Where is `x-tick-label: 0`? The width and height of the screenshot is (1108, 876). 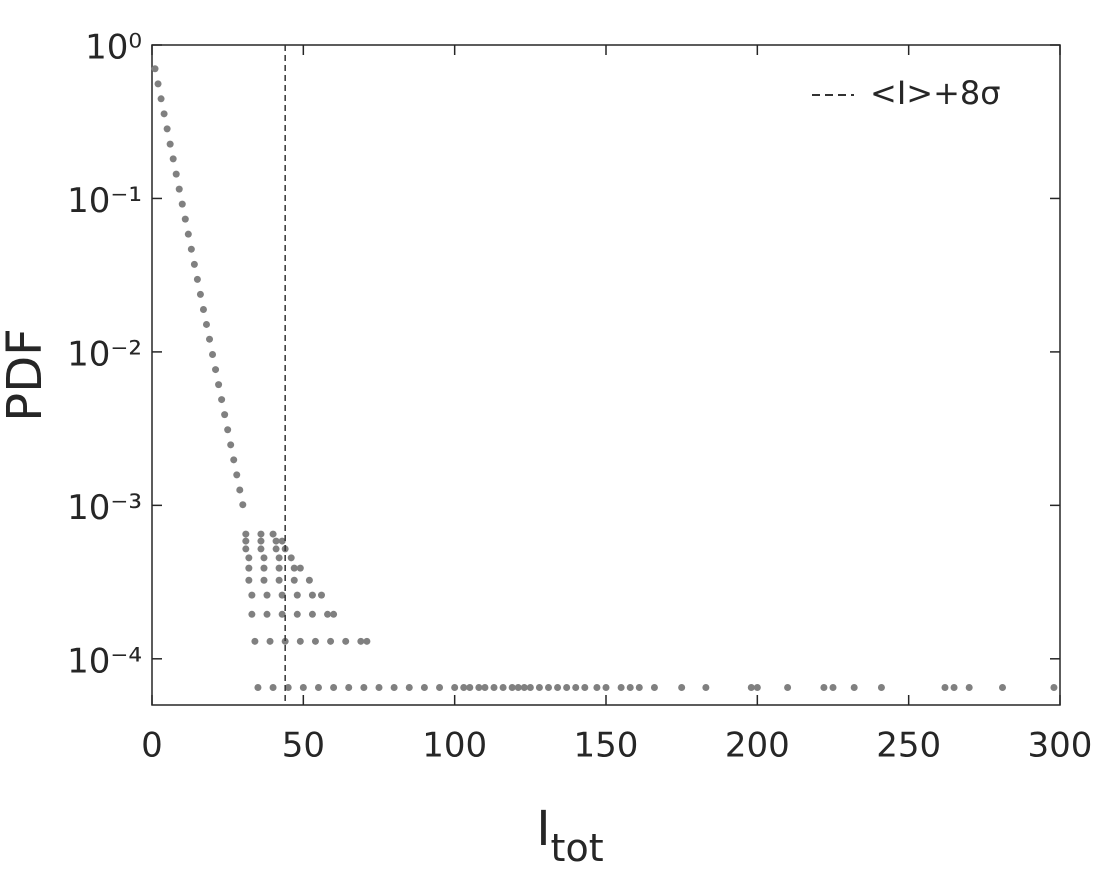
x-tick-label: 0 is located at coordinates (152, 746).